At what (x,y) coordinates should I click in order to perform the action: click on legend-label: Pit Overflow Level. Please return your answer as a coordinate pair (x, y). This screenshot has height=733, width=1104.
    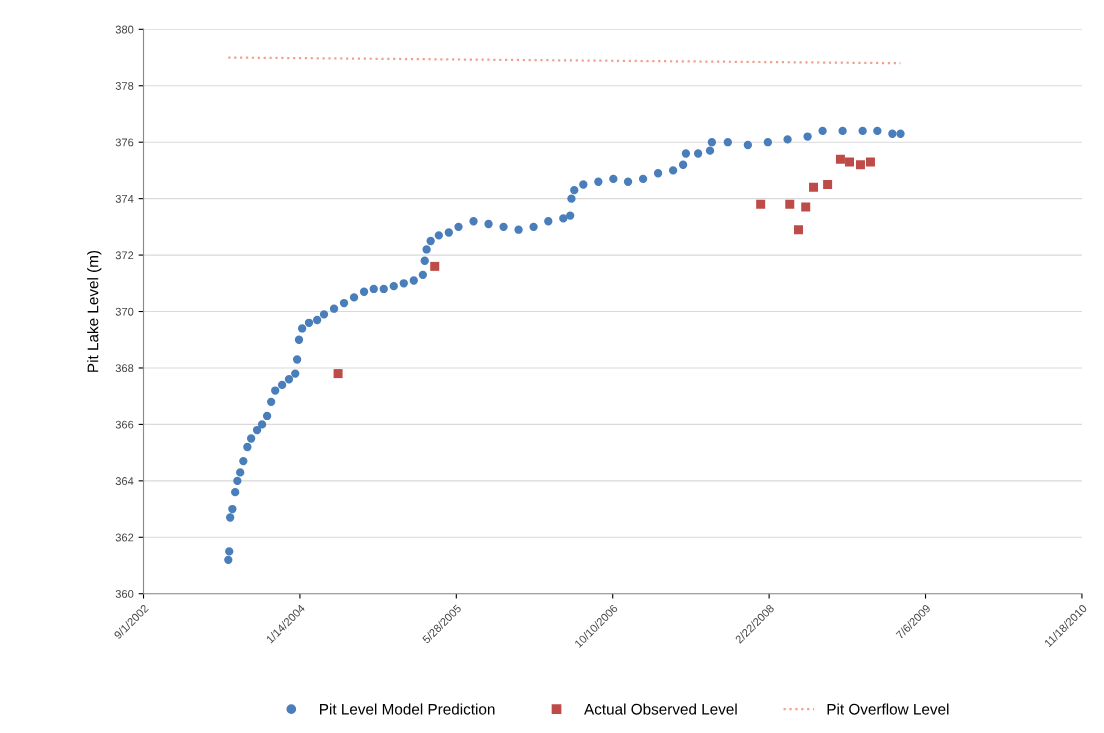
    Looking at the image, I should click on (888, 709).